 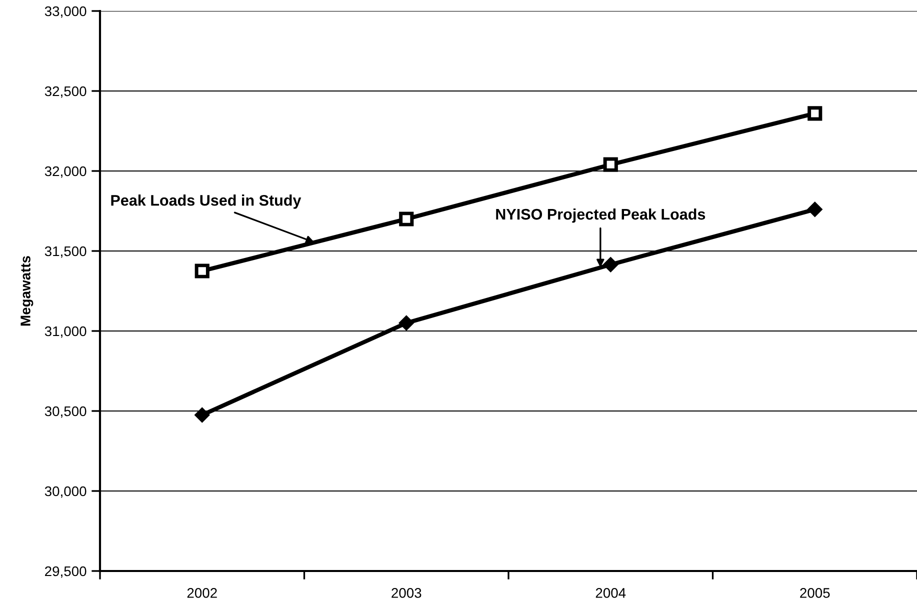 What do you see at coordinates (65, 252) in the screenshot?
I see `y-tick-label: 31,500` at bounding box center [65, 252].